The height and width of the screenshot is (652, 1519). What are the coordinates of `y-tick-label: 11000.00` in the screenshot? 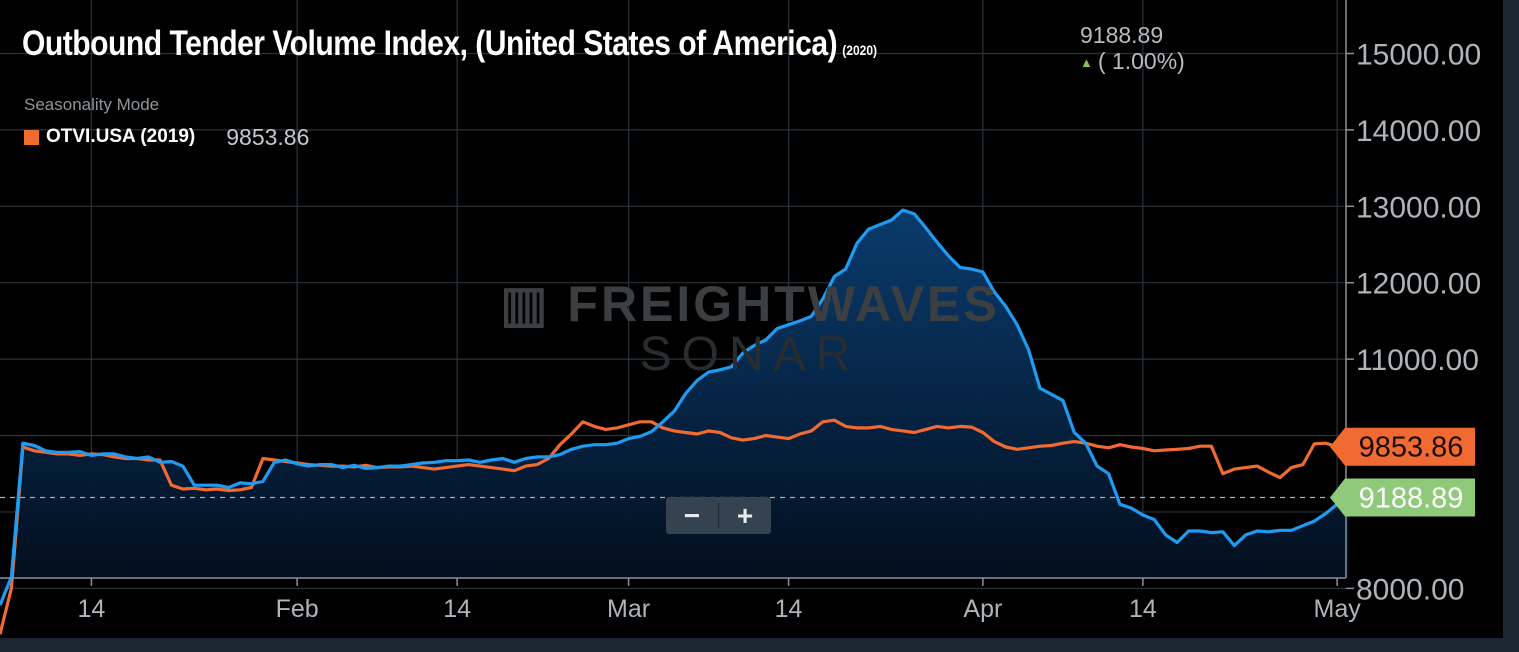 It's located at (1417, 360).